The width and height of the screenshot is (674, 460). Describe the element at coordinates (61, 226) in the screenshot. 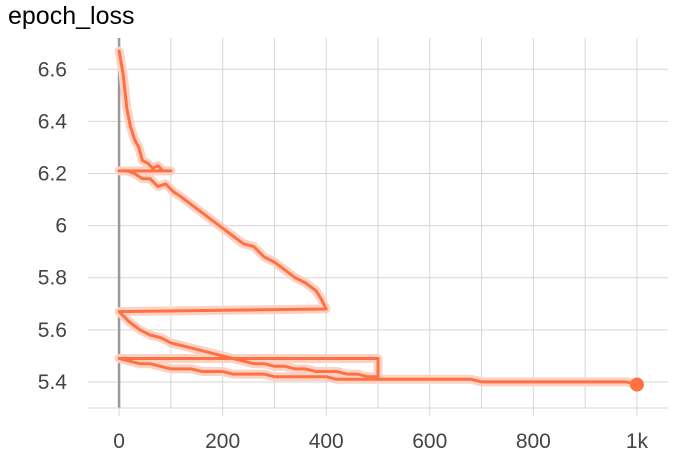

I see `y-tick-label: 6` at that location.